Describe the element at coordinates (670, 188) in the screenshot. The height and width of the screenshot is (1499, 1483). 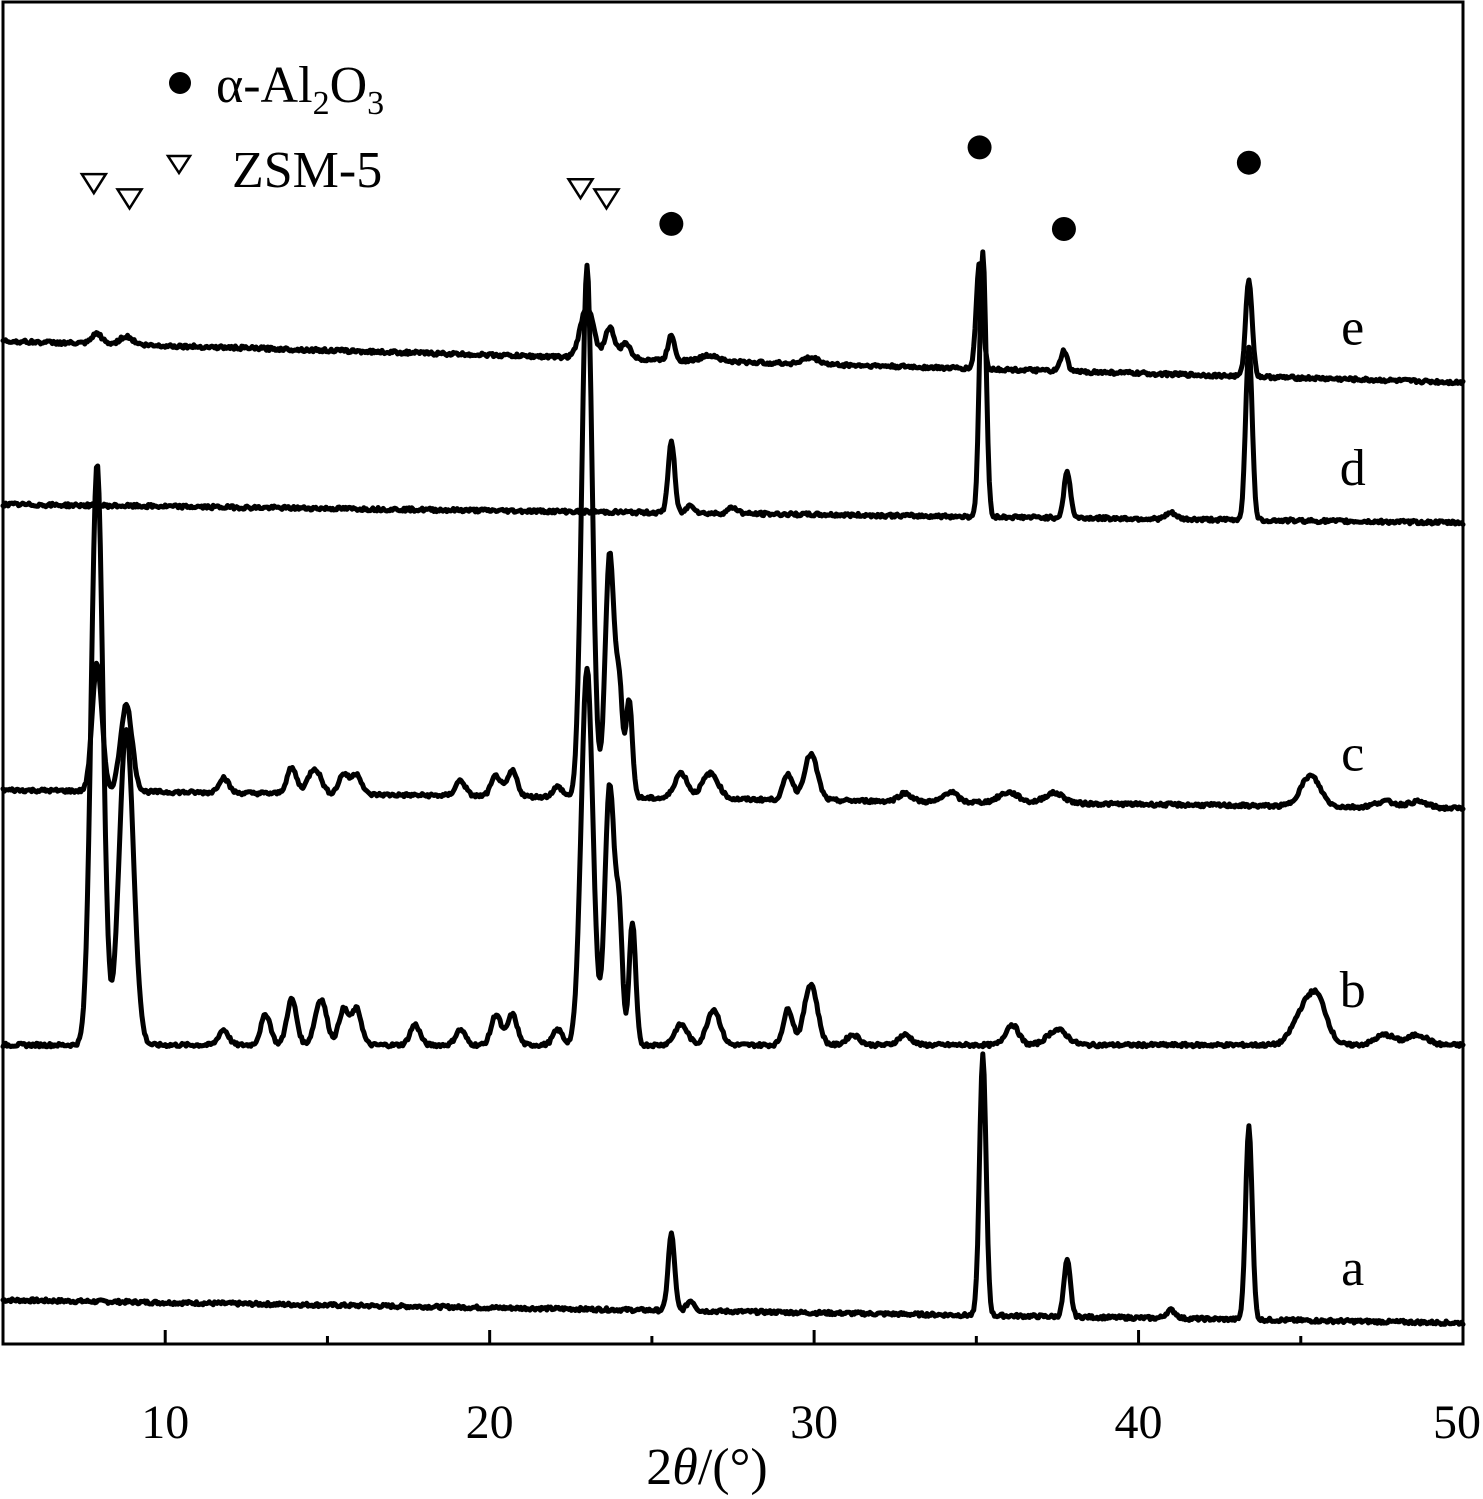
I see `phase-markers` at that location.